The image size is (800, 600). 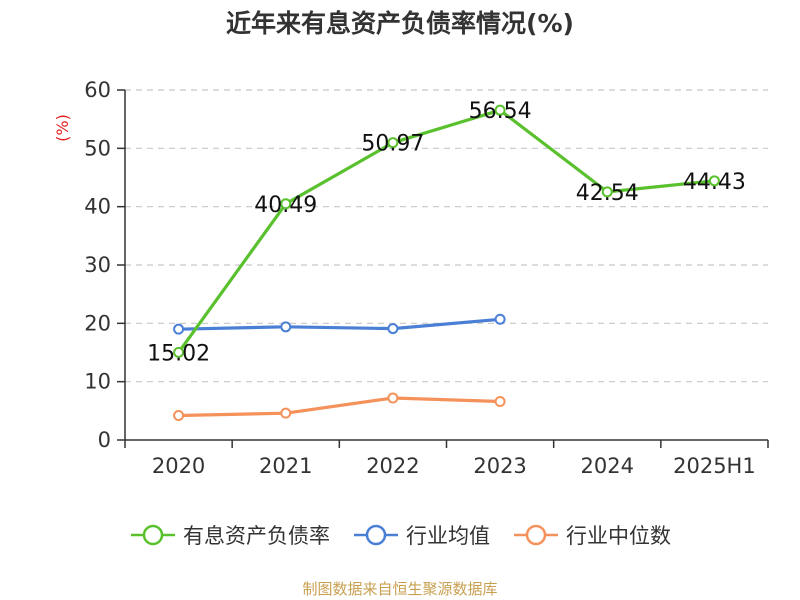 I want to click on legend-marker-green-icon, so click(x=153, y=535).